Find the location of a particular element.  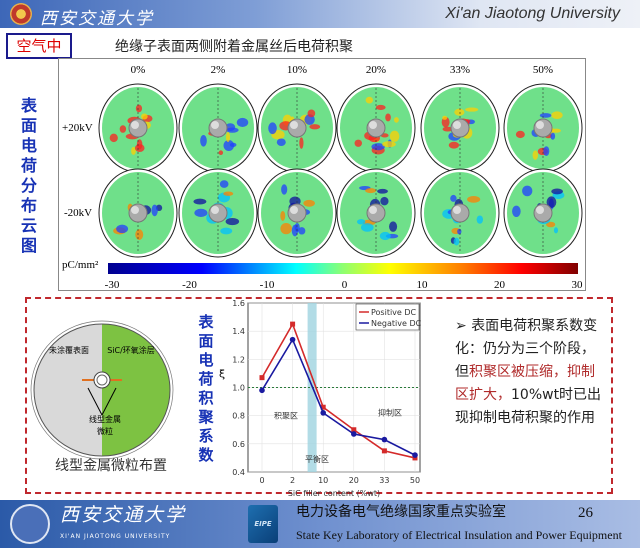

condition-tag: 空气中 is located at coordinates (39, 46).